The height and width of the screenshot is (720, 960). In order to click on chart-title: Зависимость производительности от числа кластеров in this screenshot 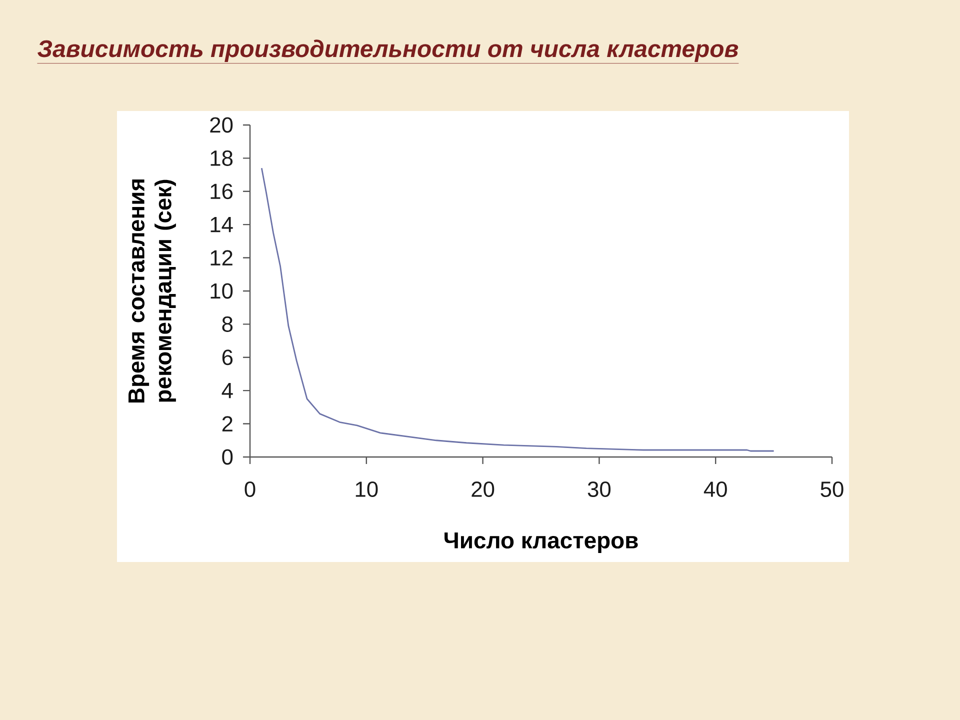, I will do `click(388, 51)`.